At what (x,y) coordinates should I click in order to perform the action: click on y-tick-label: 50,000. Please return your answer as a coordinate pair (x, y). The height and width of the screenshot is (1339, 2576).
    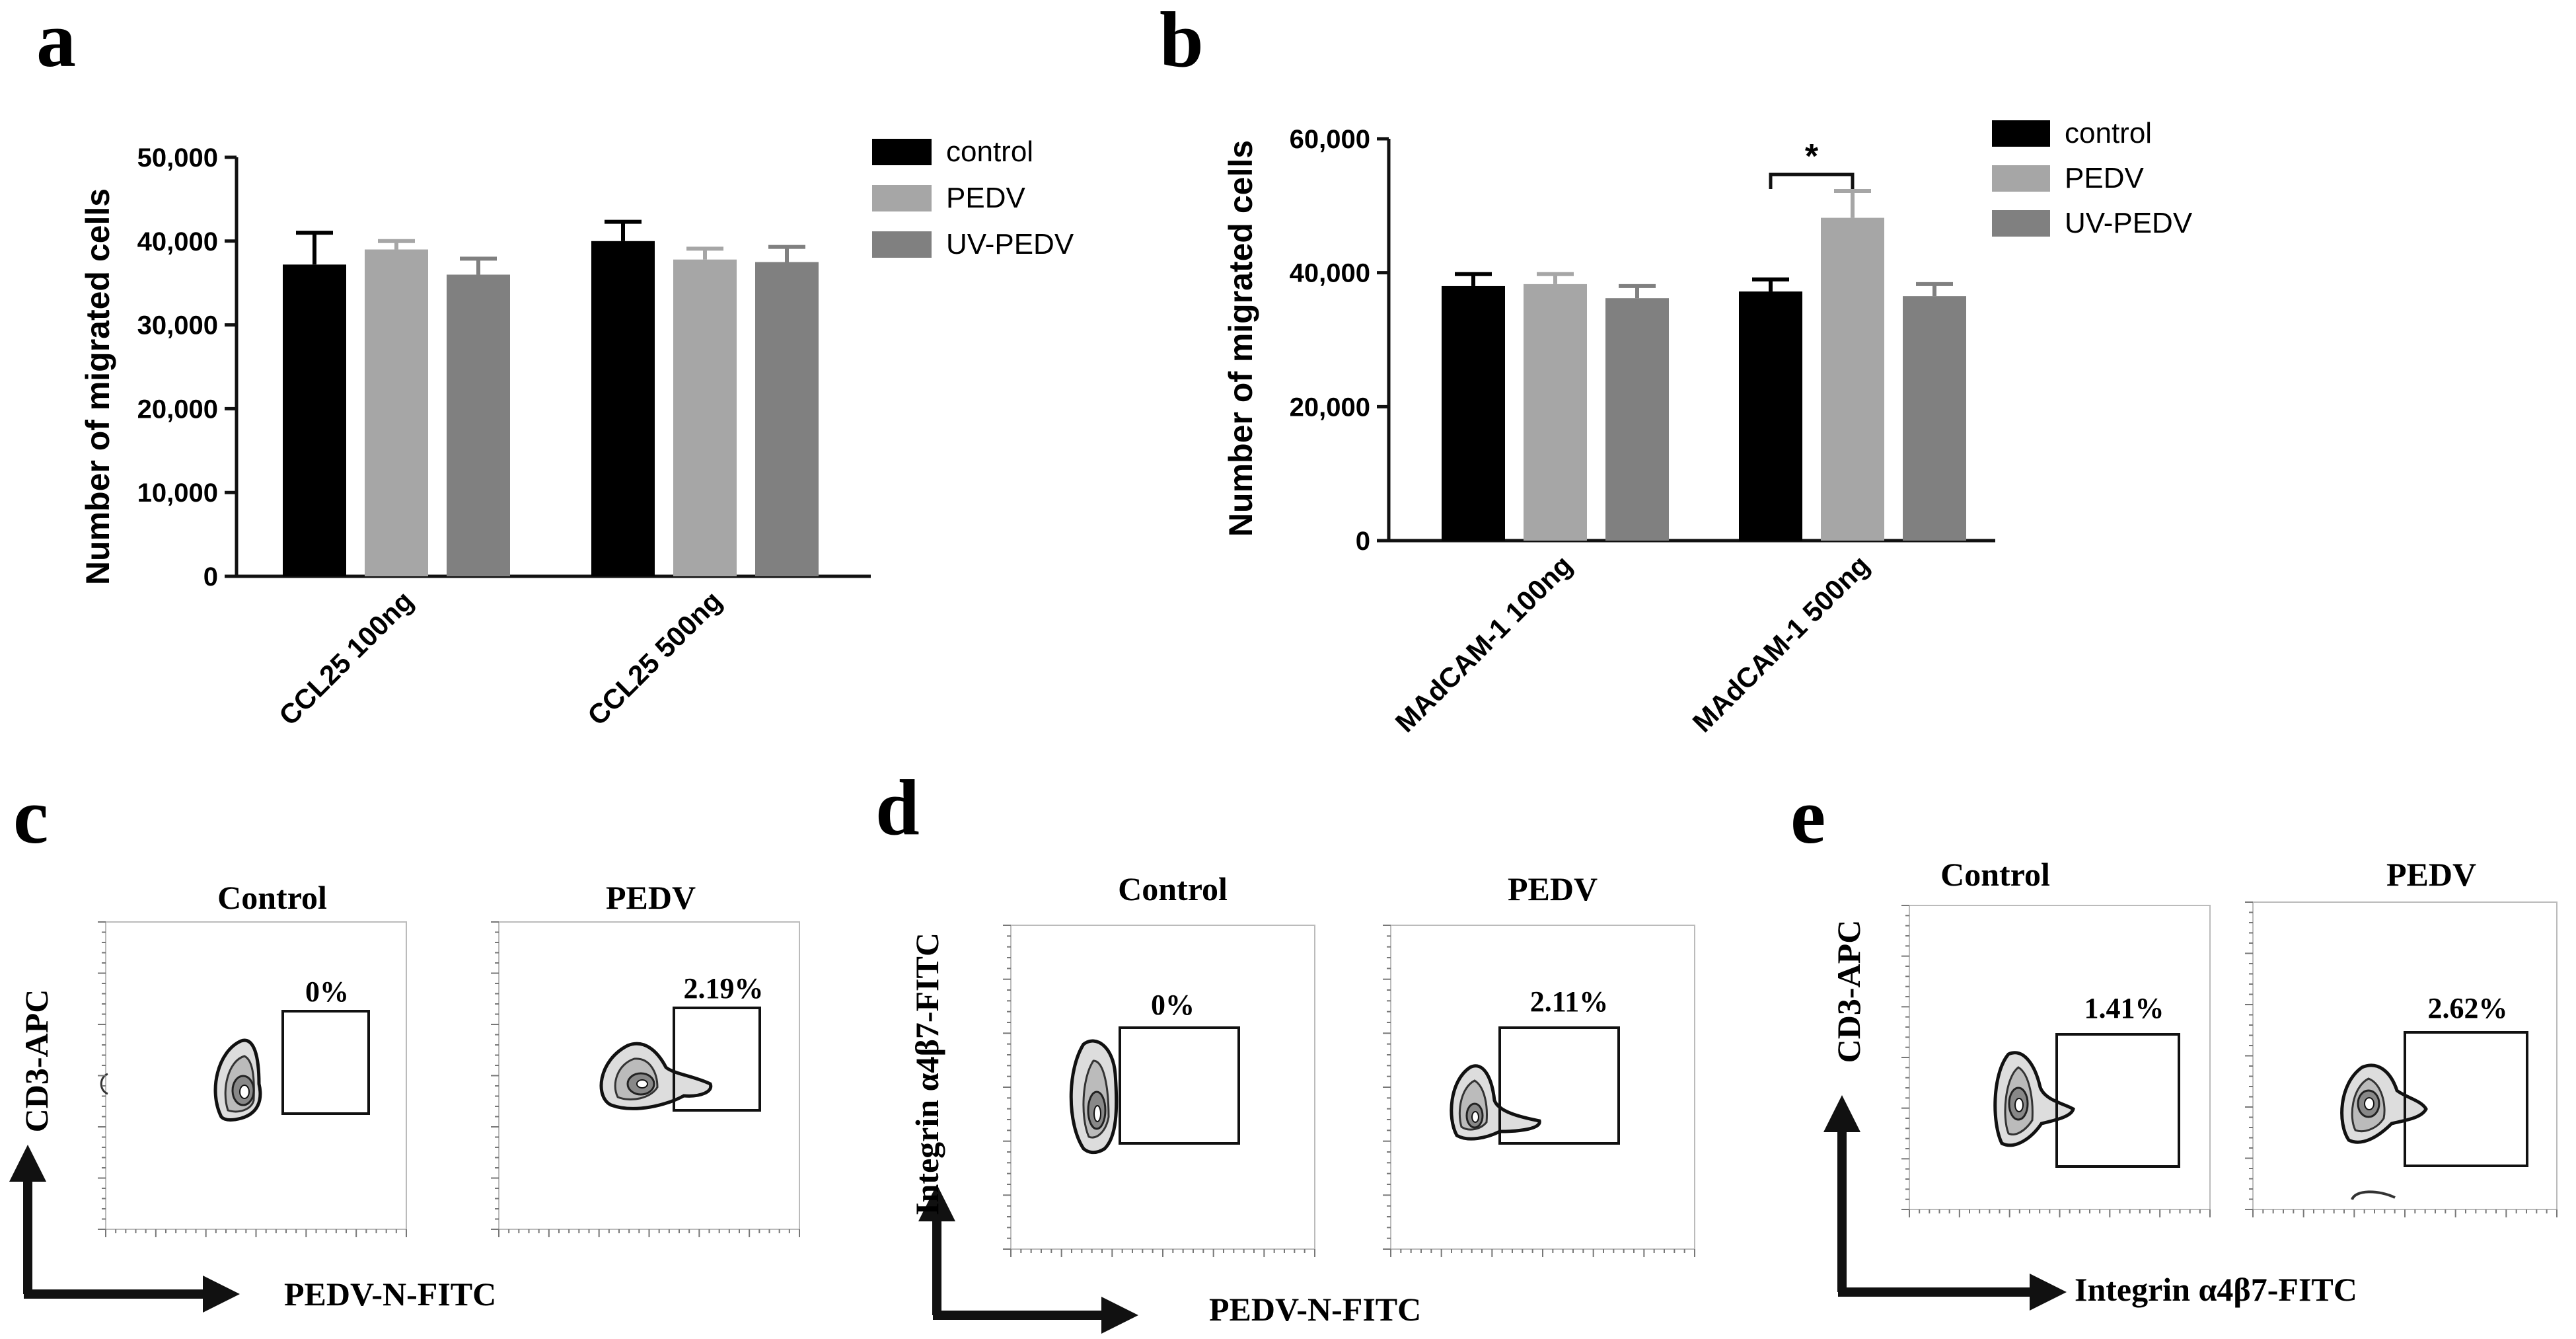
    Looking at the image, I should click on (177, 157).